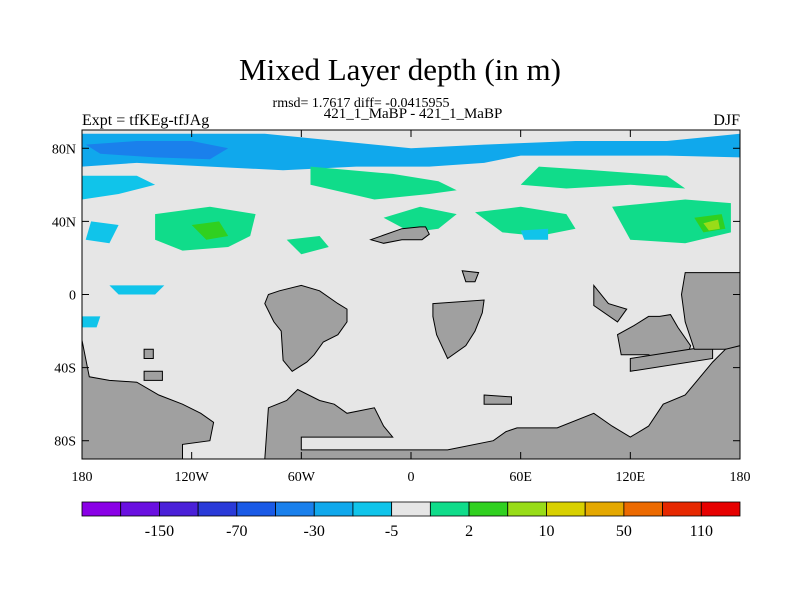 The image size is (800, 600). What do you see at coordinates (711, 225) in the screenshot?
I see `anomaly-east-peak` at bounding box center [711, 225].